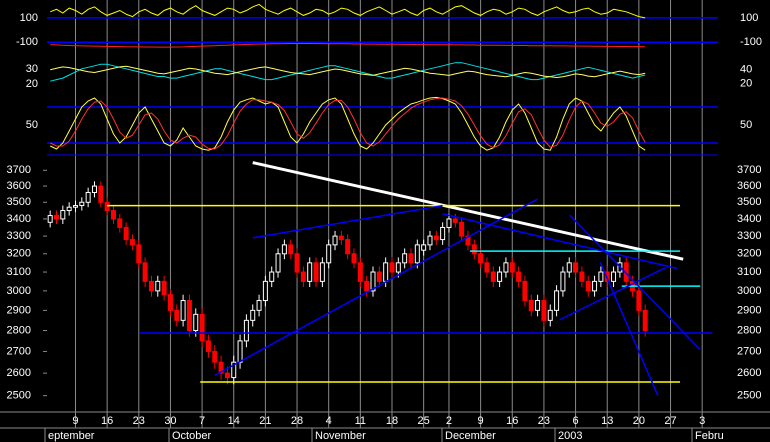  What do you see at coordinates (751, 42) in the screenshot?
I see `indicator-tick-label-right: -100` at bounding box center [751, 42].